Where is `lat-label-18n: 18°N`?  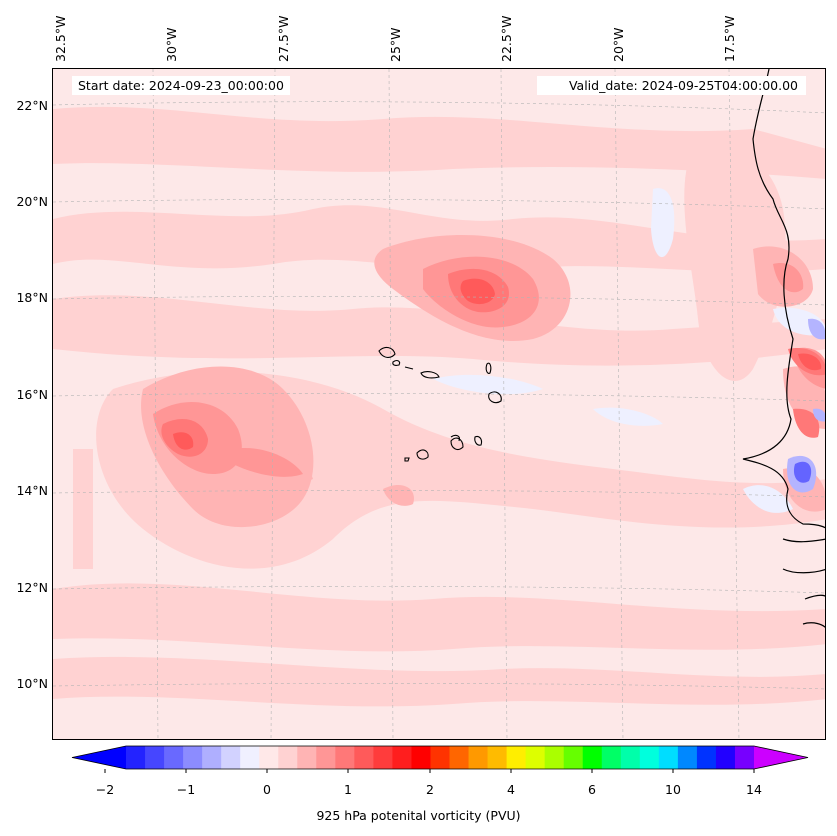 lat-label-18n: 18°N is located at coordinates (32, 297).